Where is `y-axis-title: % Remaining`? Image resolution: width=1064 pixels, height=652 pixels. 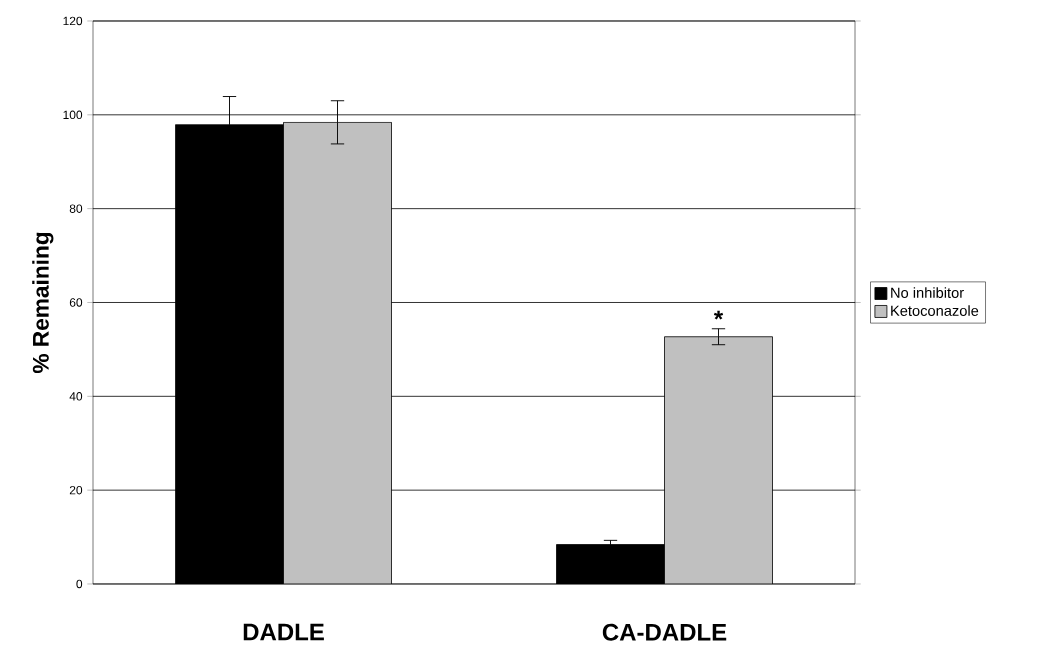
y-axis-title: % Remaining is located at coordinates (43, 303).